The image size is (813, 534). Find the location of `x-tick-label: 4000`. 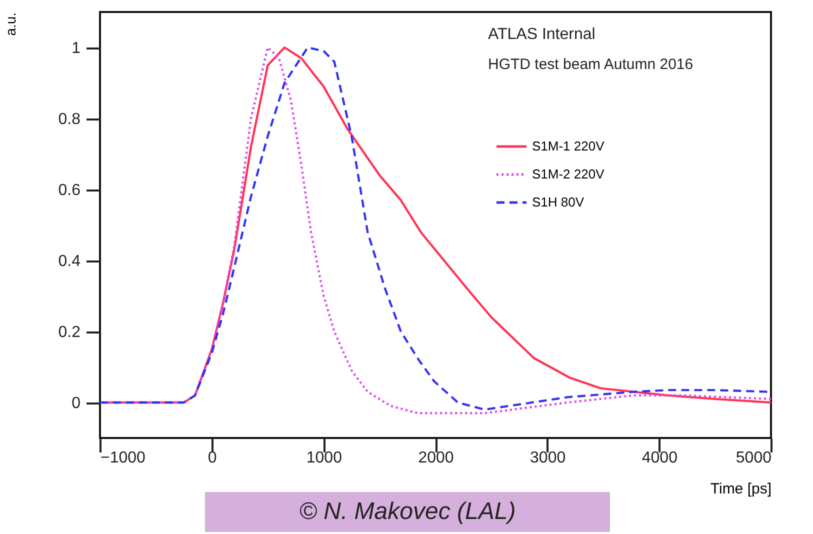

x-tick-label: 4000 is located at coordinates (660, 458).